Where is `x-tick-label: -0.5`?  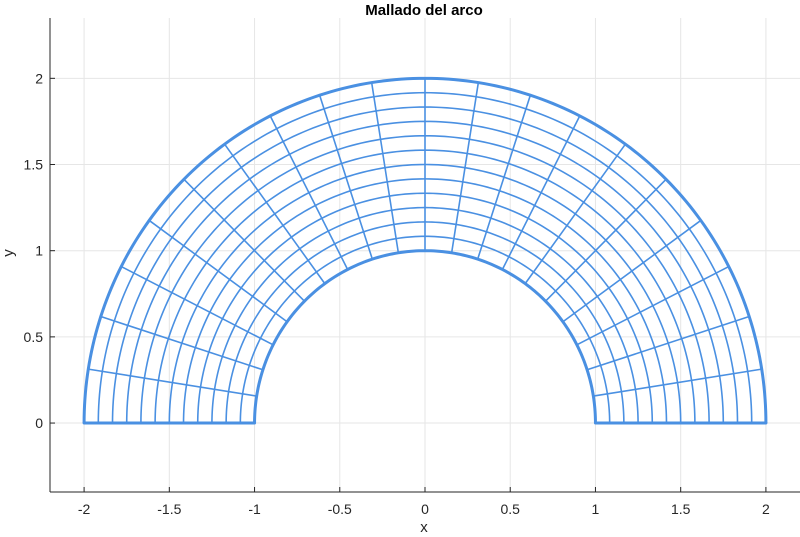 x-tick-label: -0.5 is located at coordinates (340, 509).